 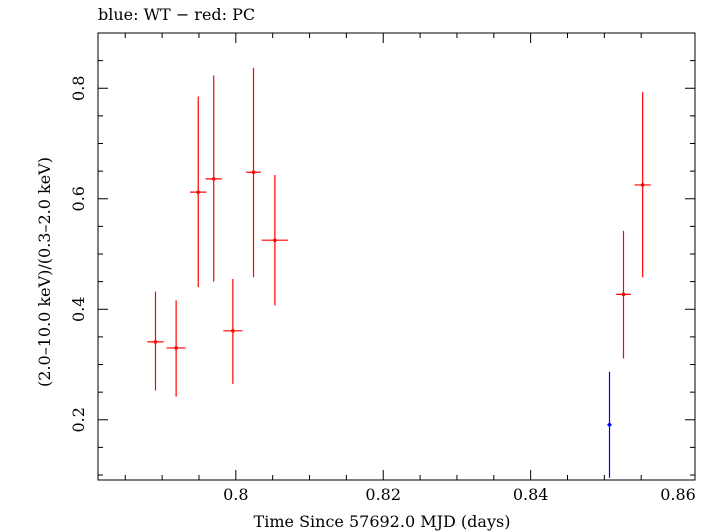 What do you see at coordinates (78, 198) in the screenshot?
I see `y-tick-label: 0.6` at bounding box center [78, 198].